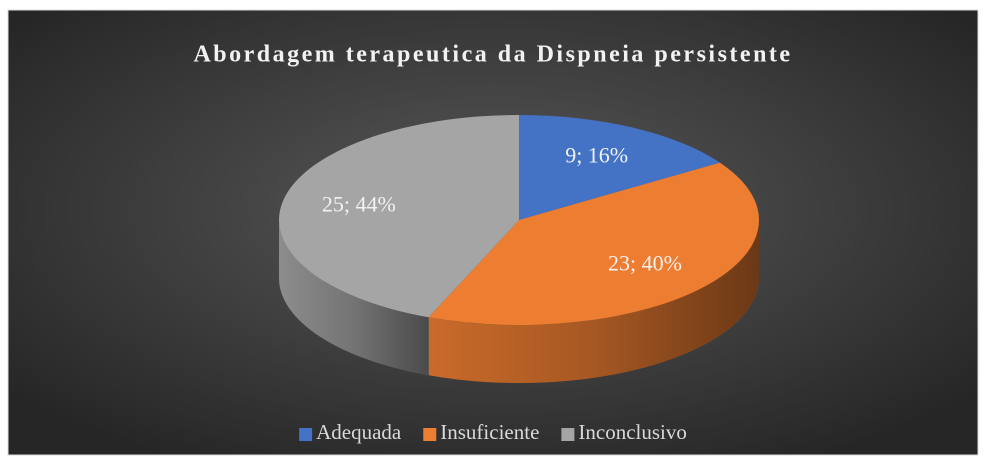 The height and width of the screenshot is (461, 987). I want to click on data-label: 9; 16%, so click(596, 154).